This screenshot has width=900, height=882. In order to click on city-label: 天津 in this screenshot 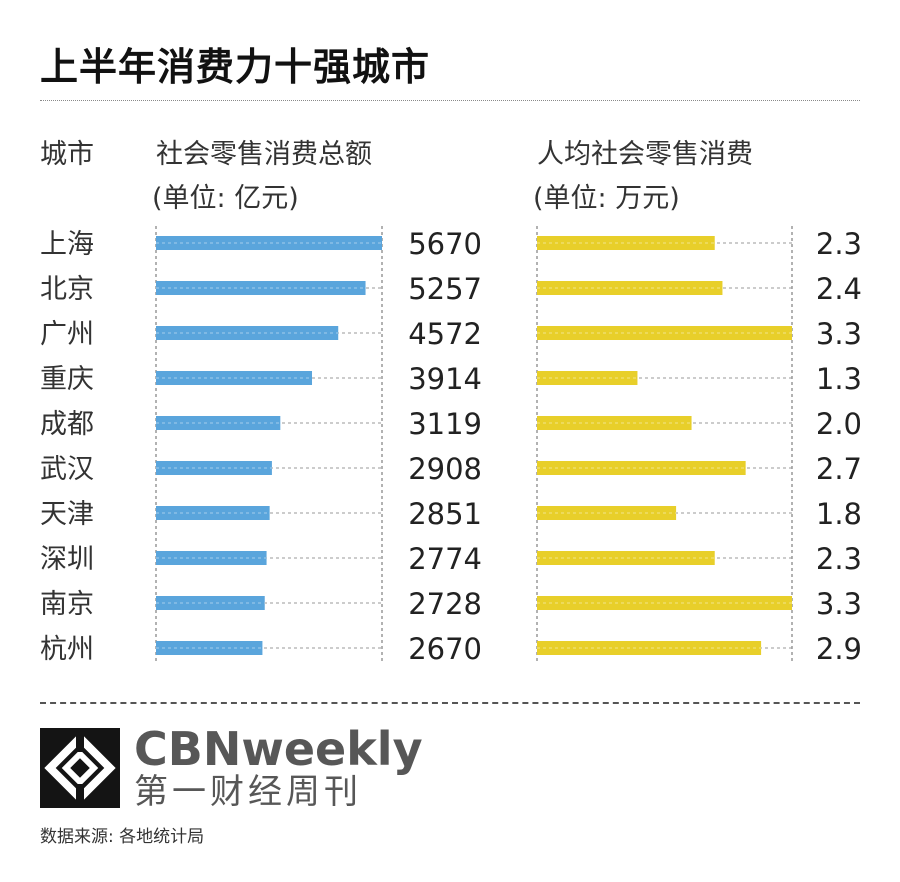, I will do `click(67, 514)`.